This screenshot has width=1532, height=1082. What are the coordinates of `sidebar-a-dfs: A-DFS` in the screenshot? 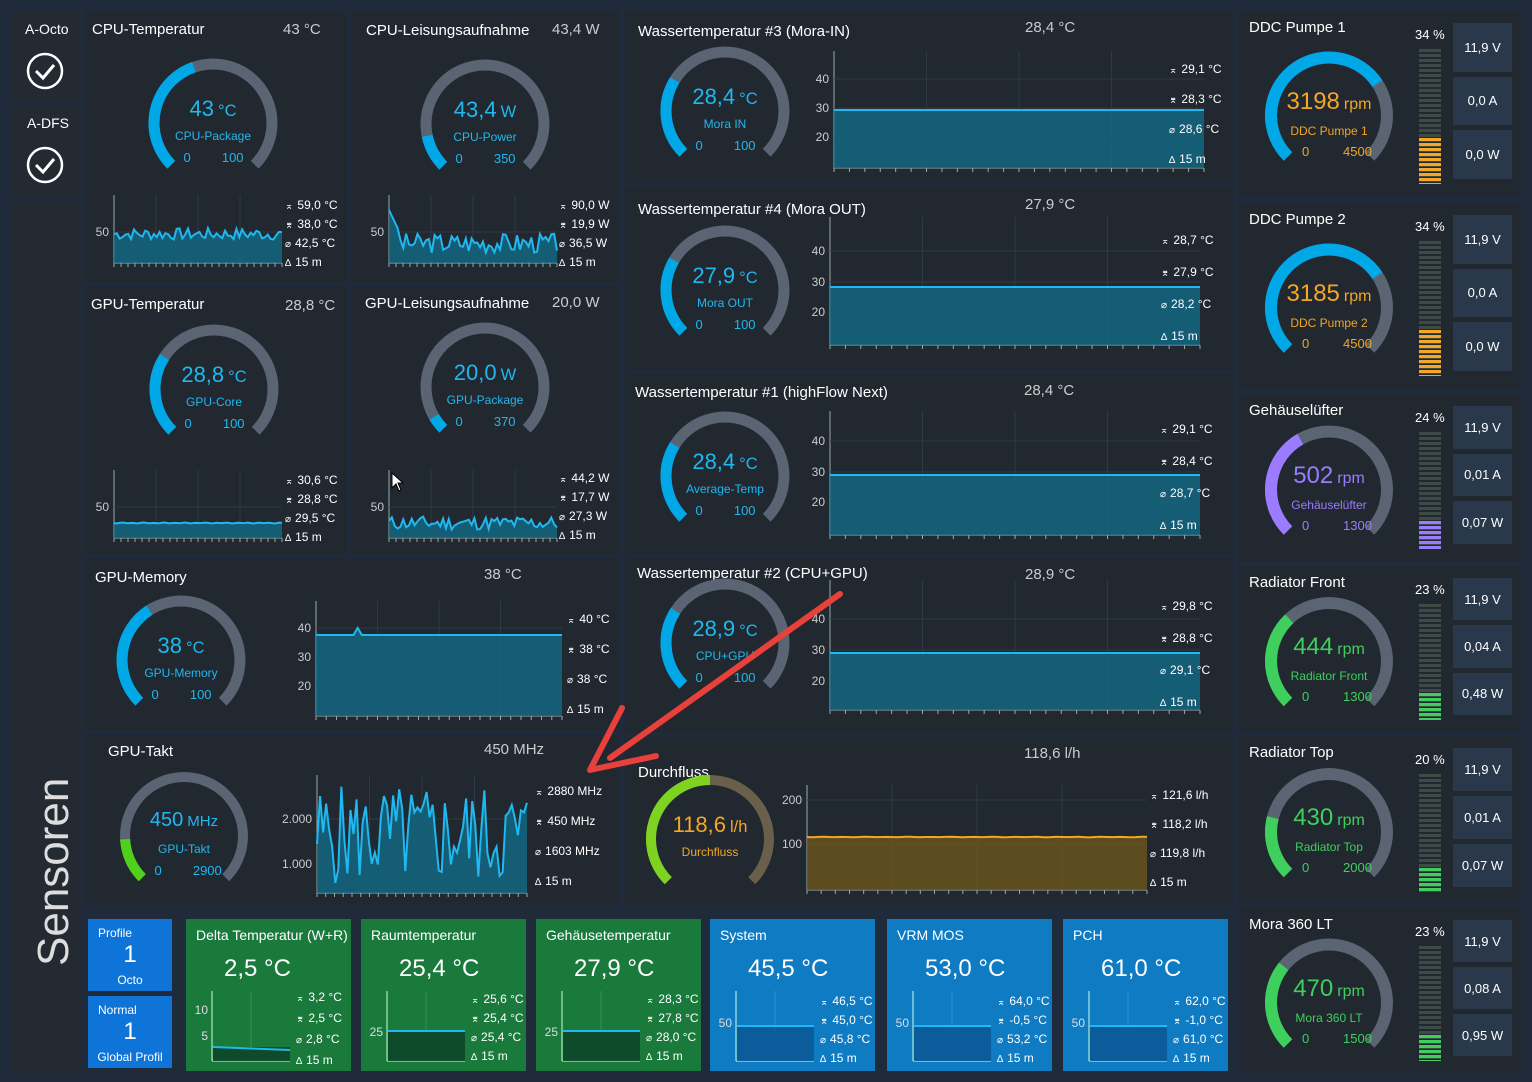 It's located at (46, 152).